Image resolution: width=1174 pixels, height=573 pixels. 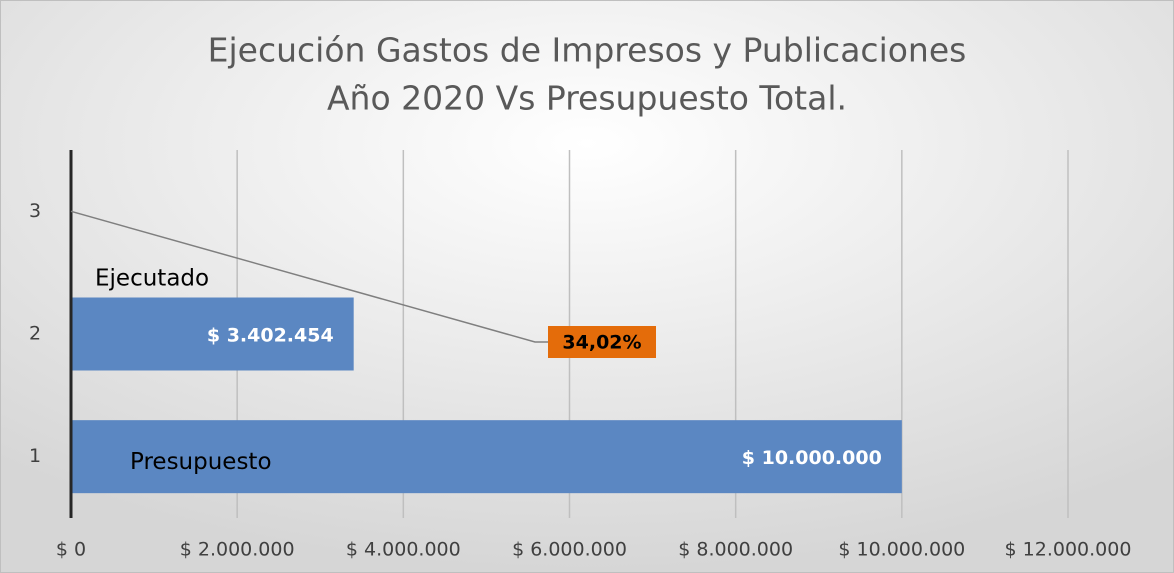 What do you see at coordinates (152, 279) in the screenshot?
I see `bar-label: Ejecutado` at bounding box center [152, 279].